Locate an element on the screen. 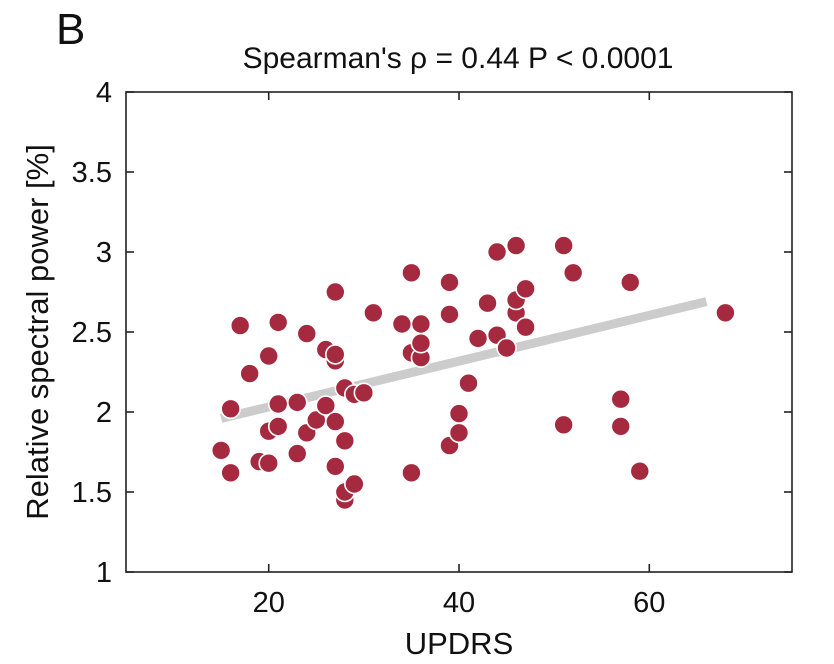 The height and width of the screenshot is (664, 834). y-axis-label: Relative spectral power [%] is located at coordinates (37, 332).